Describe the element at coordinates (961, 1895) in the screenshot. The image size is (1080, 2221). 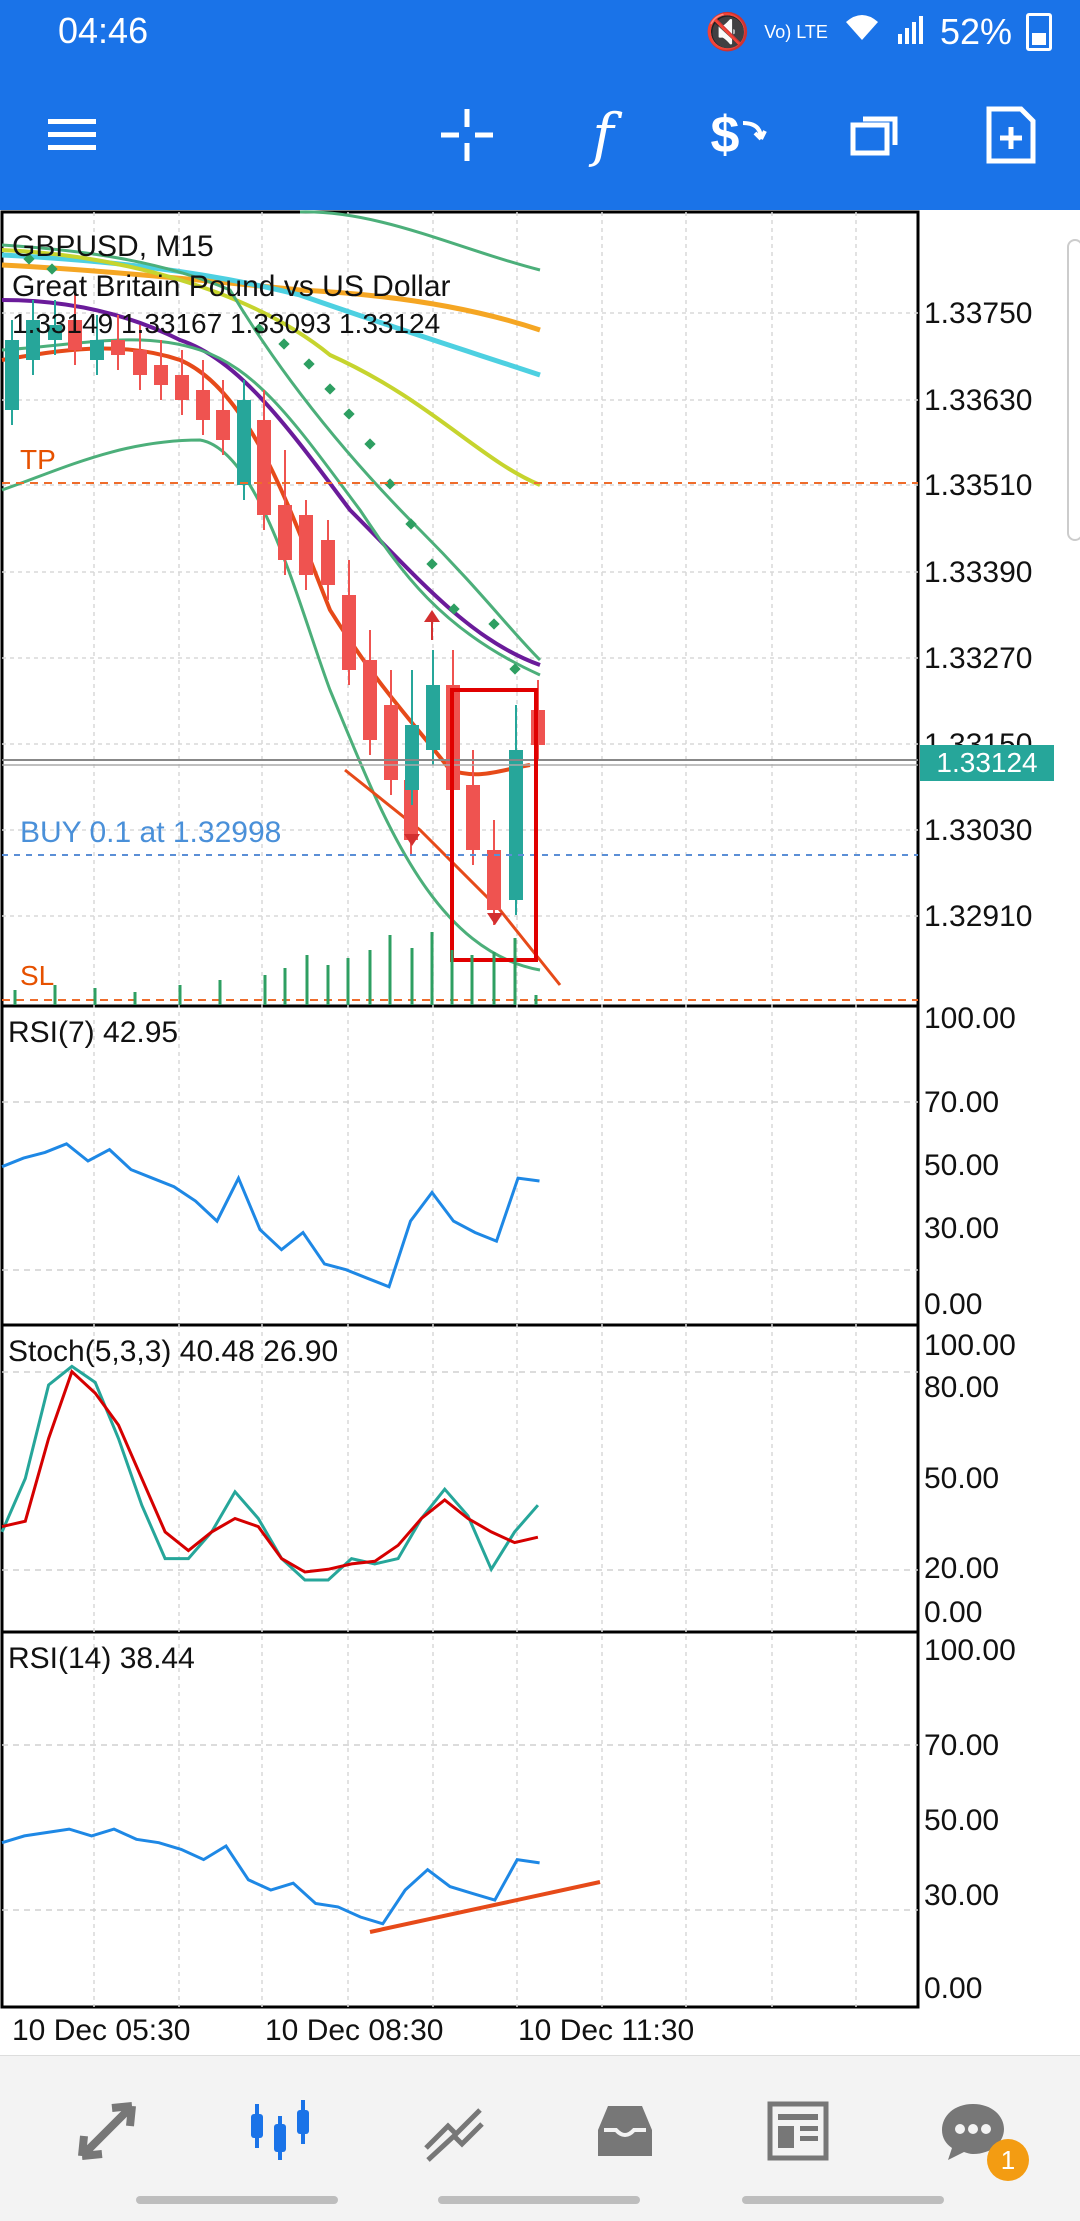
I see `rsi14-tick: 30.00` at that location.